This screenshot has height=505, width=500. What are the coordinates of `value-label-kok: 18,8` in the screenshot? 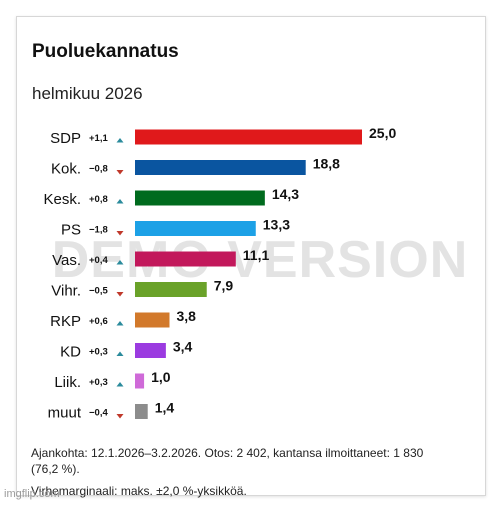 It's located at (326, 164).